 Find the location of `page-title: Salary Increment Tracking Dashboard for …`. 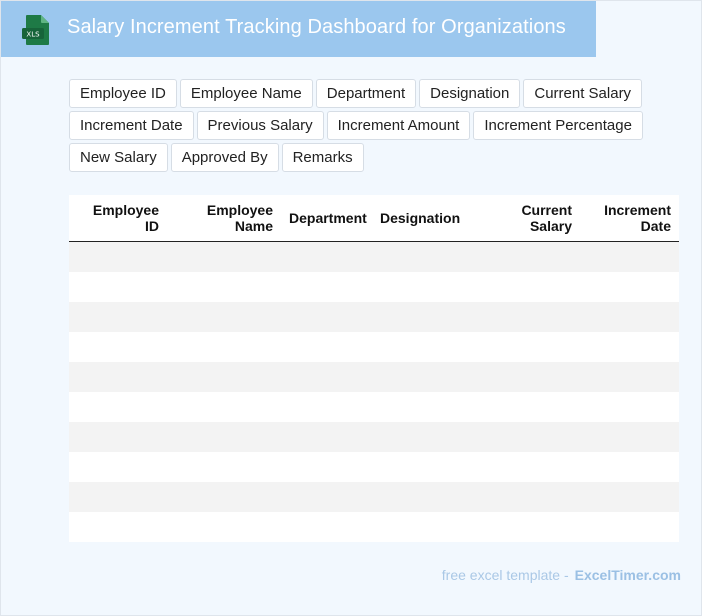

page-title: Salary Increment Tracking Dashboard for … is located at coordinates (316, 27).